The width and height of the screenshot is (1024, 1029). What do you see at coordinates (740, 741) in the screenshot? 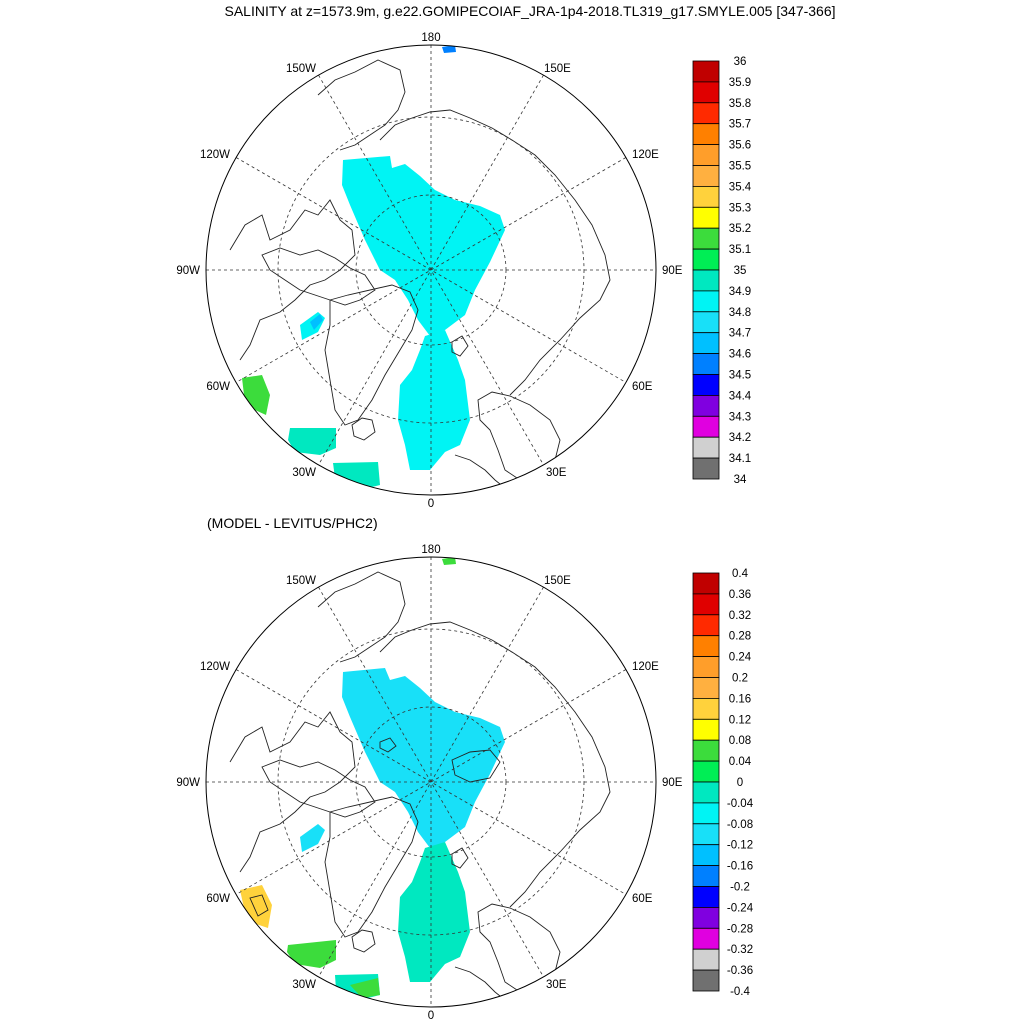
I see `bottom-colorbar-tick-label: 0.08` at bounding box center [740, 741].